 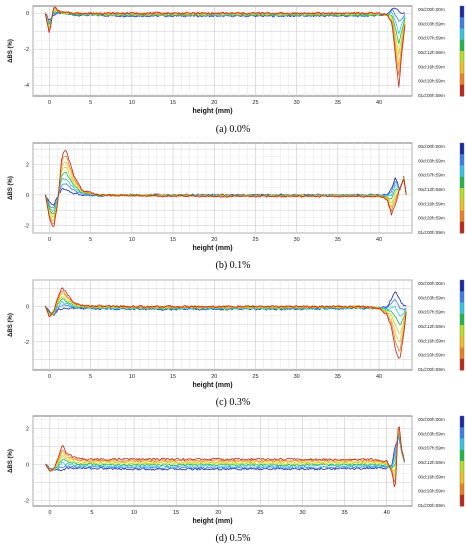 I want to click on caption-c: (c) 0.3%, so click(x=233, y=402).